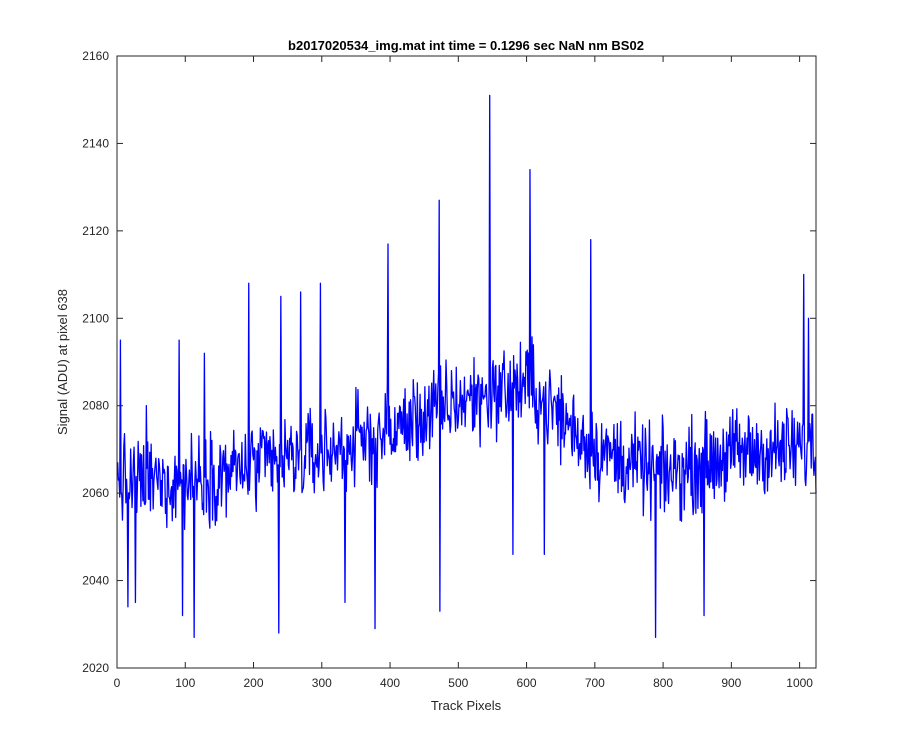  What do you see at coordinates (95, 581) in the screenshot?
I see `y-tick-label: 2040` at bounding box center [95, 581].